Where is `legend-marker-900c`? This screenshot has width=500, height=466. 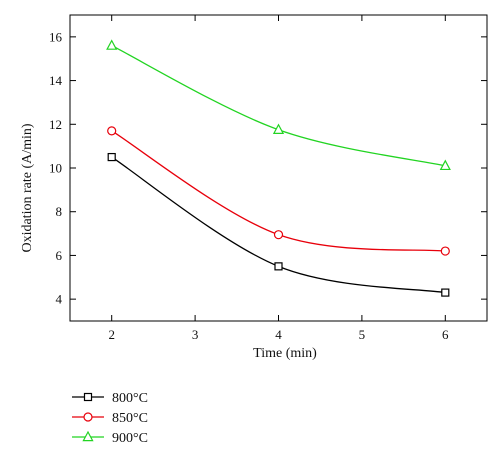
legend-marker-900c is located at coordinates (88, 436).